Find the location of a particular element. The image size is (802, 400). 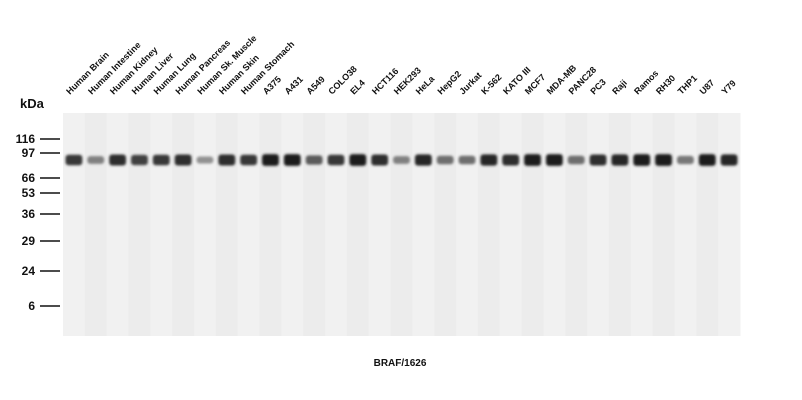

marker-label: 97 is located at coordinates (29, 153).